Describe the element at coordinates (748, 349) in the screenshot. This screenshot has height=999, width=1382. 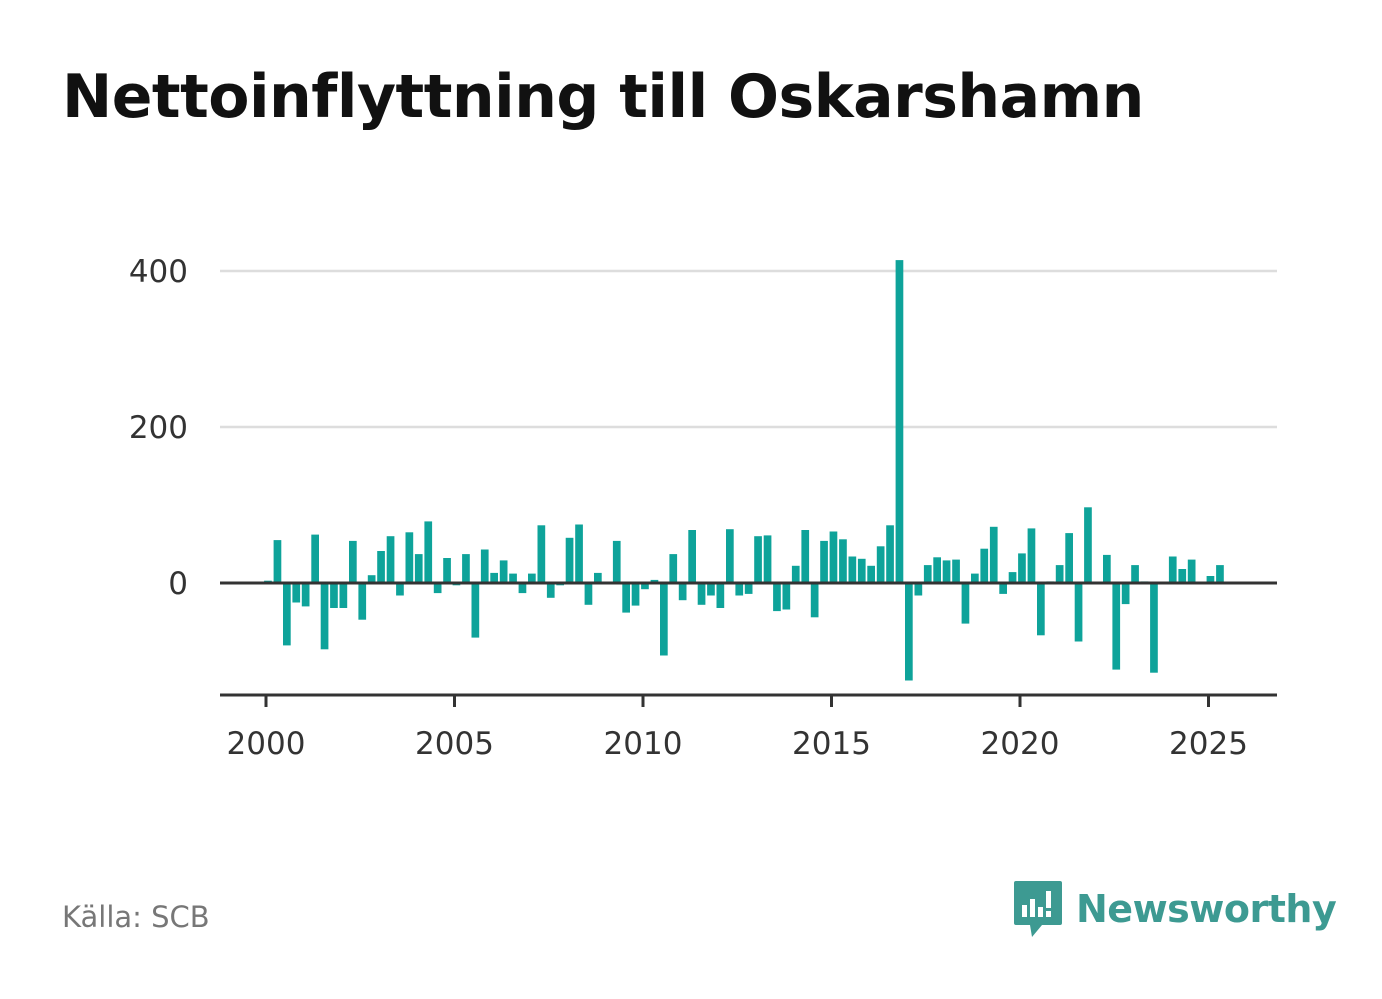
I see `gridlines` at that location.